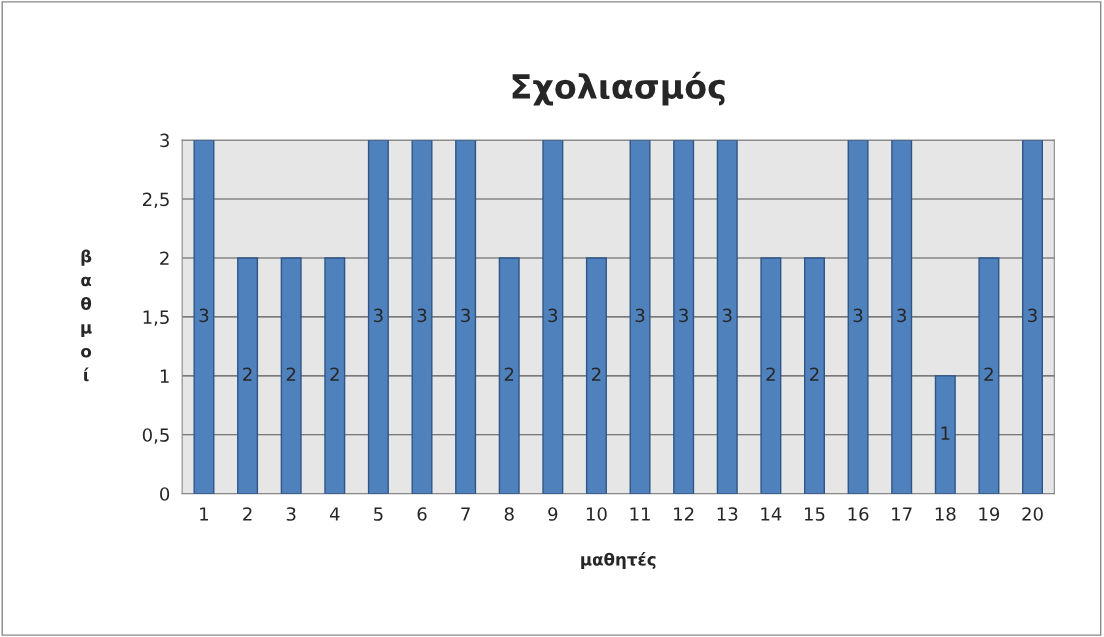 Image resolution: width=1104 pixels, height=637 pixels. Describe the element at coordinates (86, 315) in the screenshot. I see `y-axis-title: βαθμοί` at that location.